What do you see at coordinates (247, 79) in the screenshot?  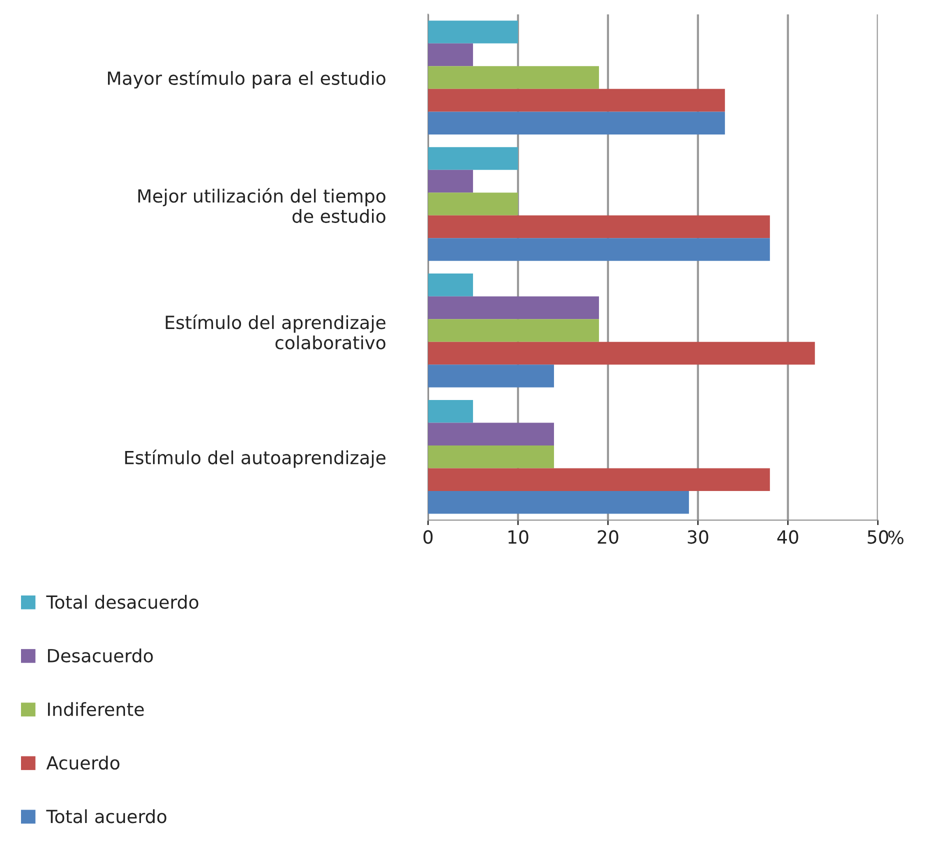 I see `y-tick-label: Mayor estímulo para el estudio` at bounding box center [247, 79].